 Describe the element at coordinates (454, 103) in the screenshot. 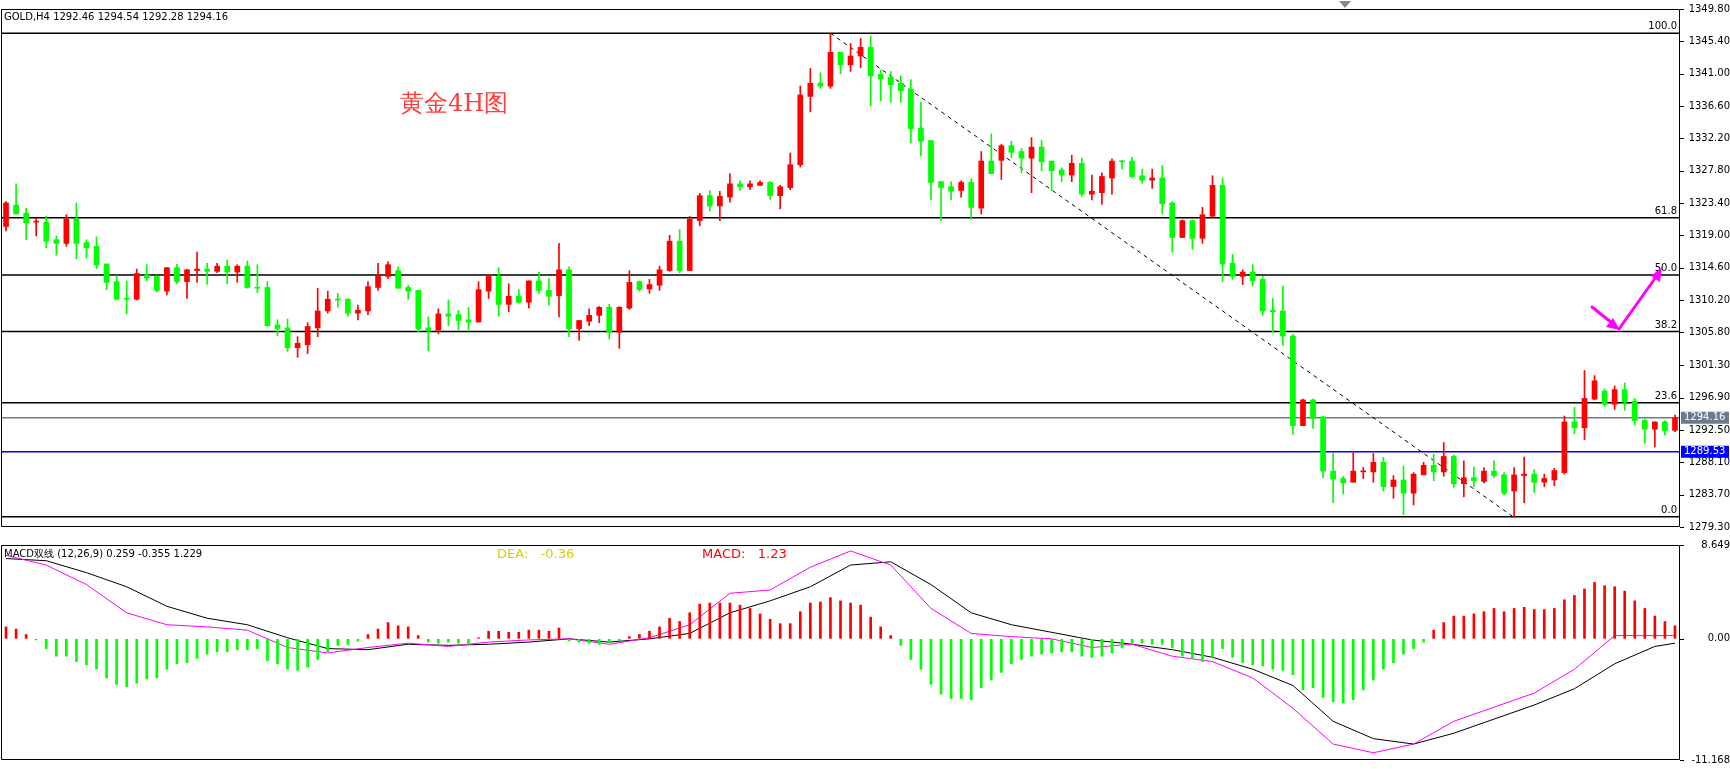

I see `annotation: 黄金4H图` at that location.